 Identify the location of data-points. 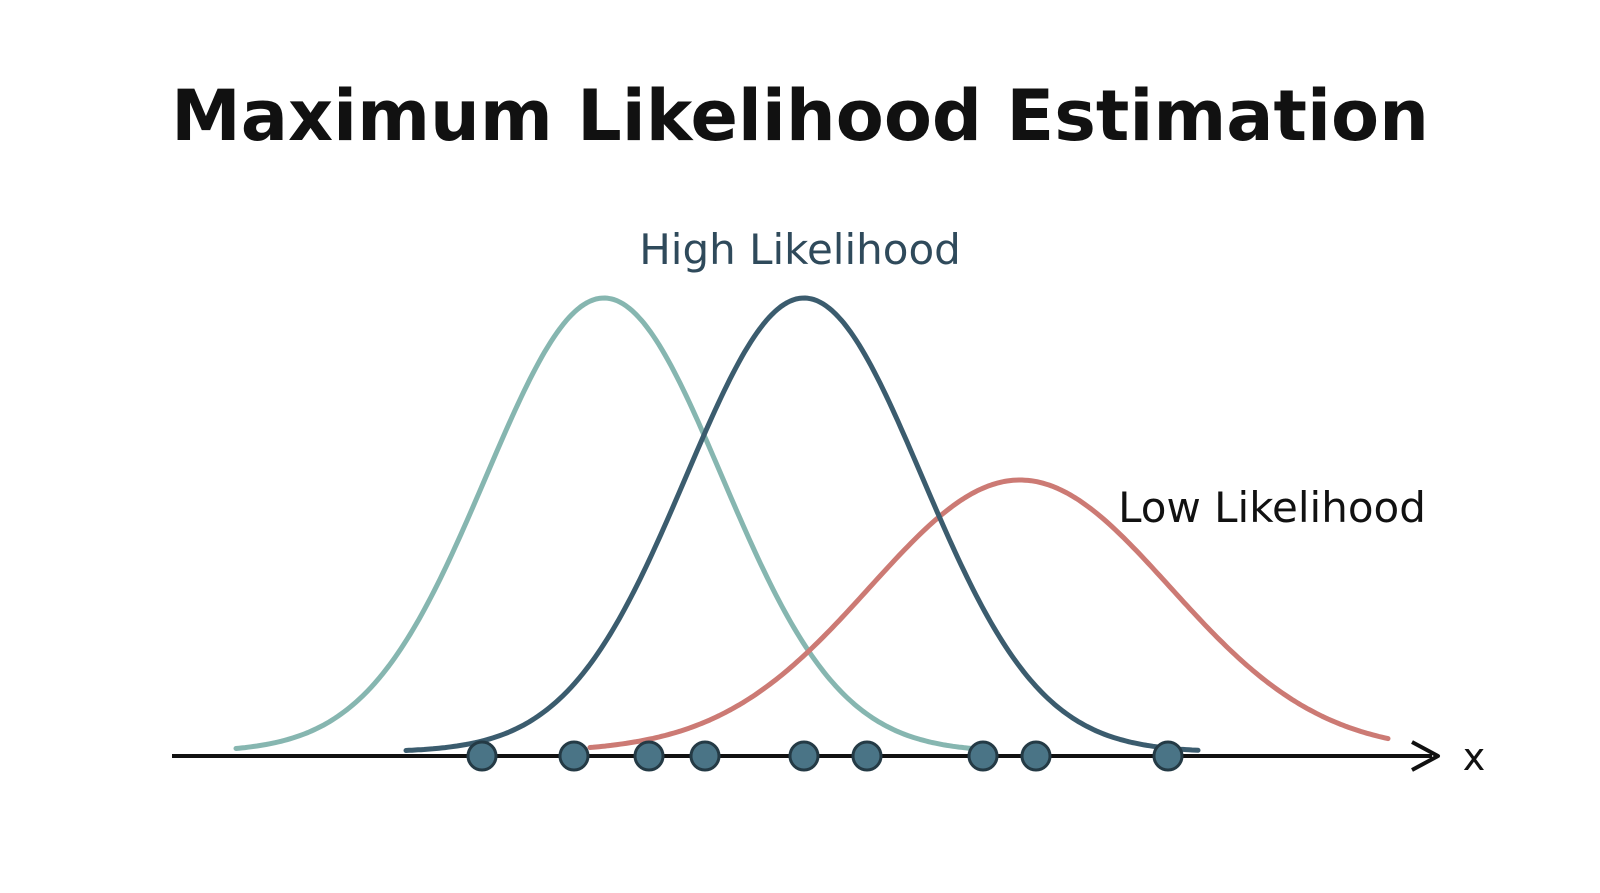
(825, 756).